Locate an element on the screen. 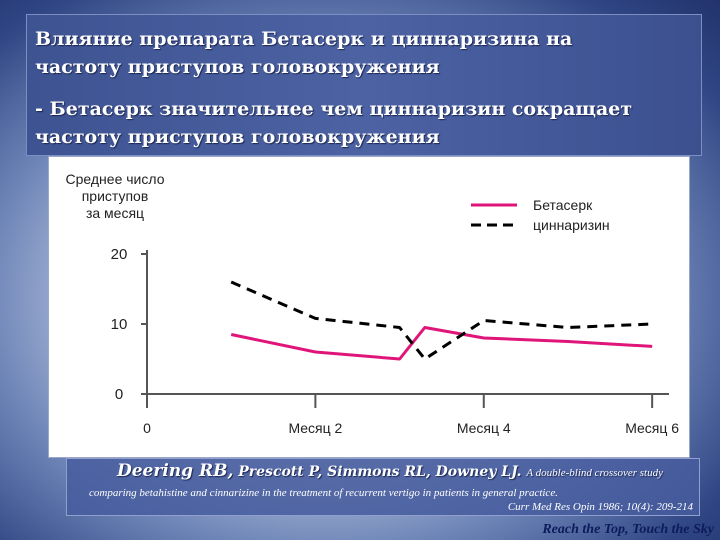  y-axis-label-line: приступов is located at coordinates (115, 196).